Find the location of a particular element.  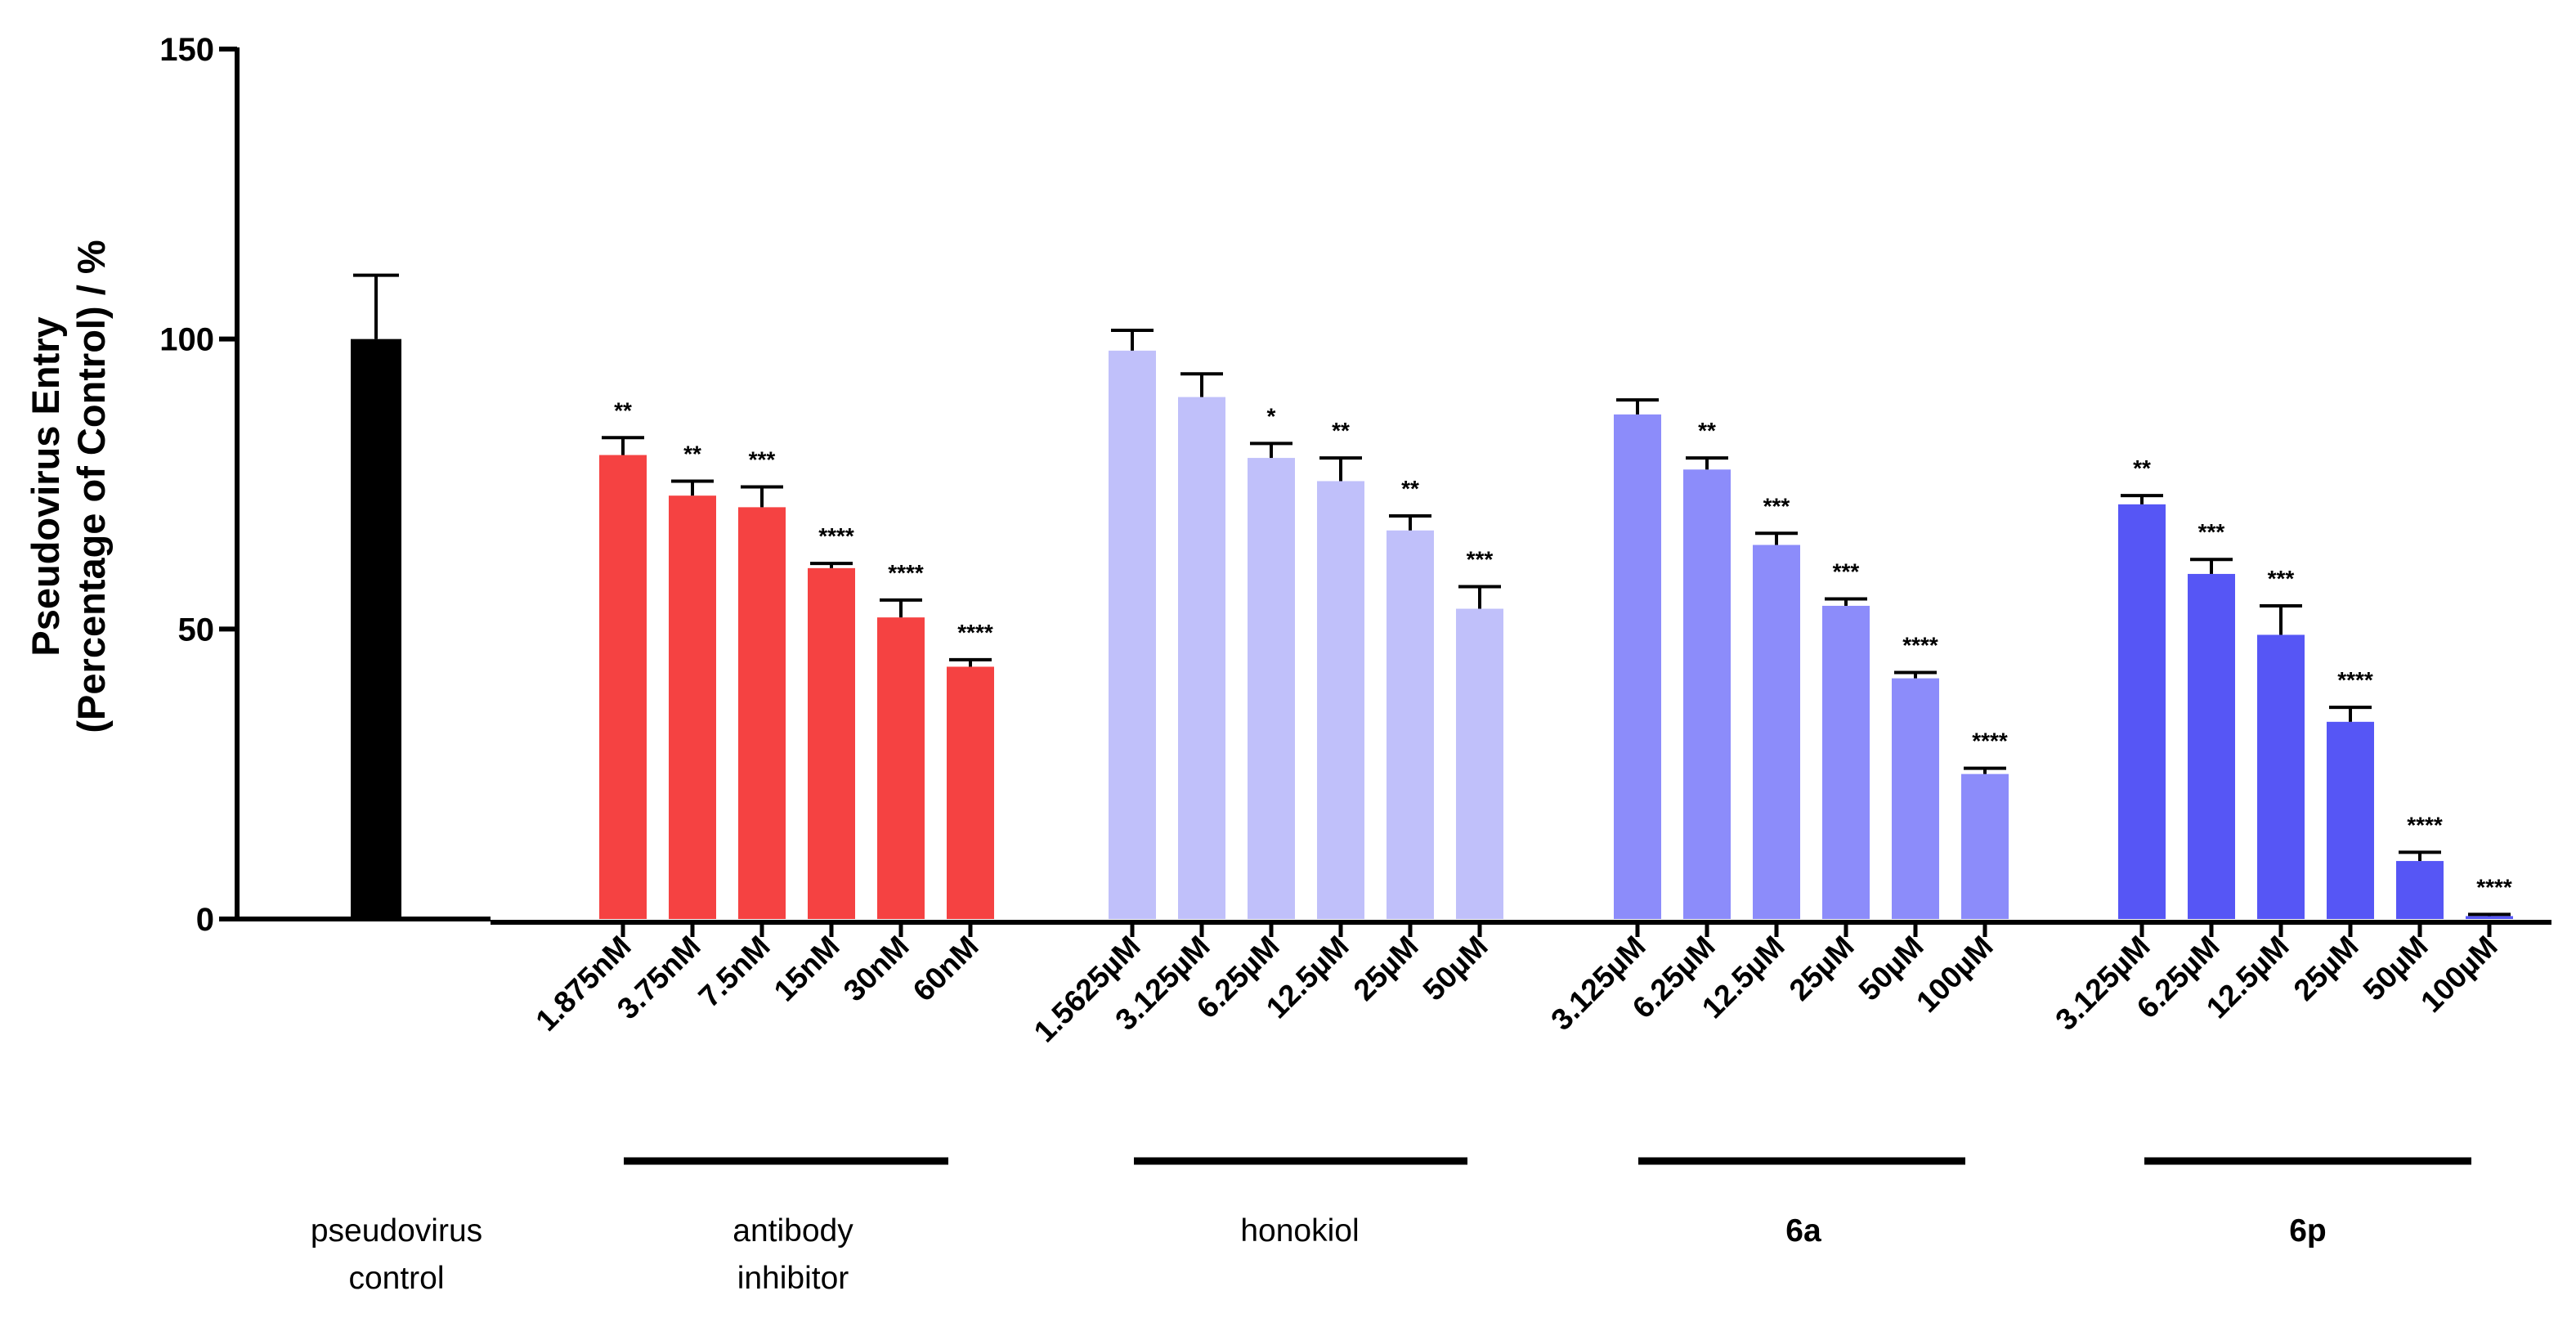

y-tick-label: 150 is located at coordinates (187, 50).